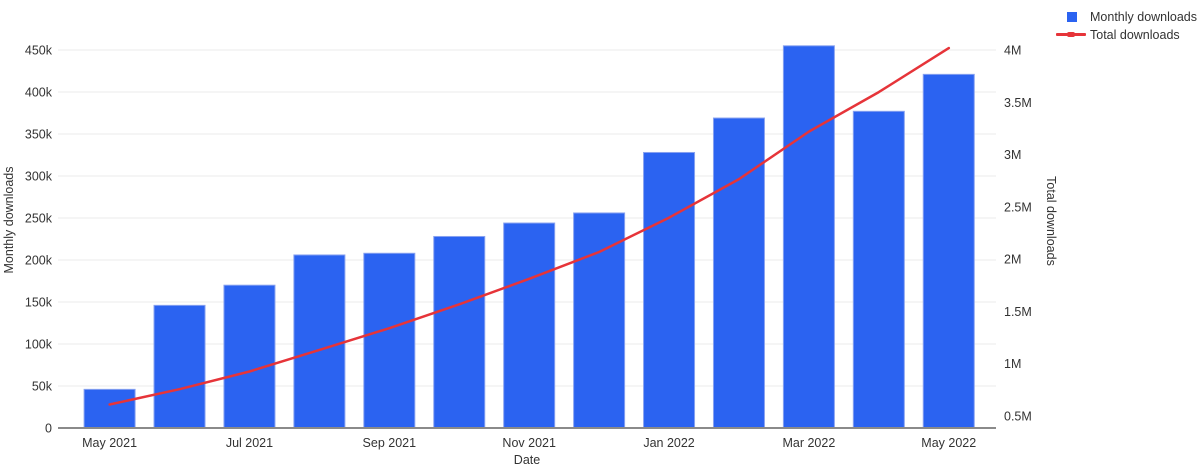 The width and height of the screenshot is (1200, 473). Describe the element at coordinates (390, 443) in the screenshot. I see `x-axis-tick-label: Sep 2021` at that location.